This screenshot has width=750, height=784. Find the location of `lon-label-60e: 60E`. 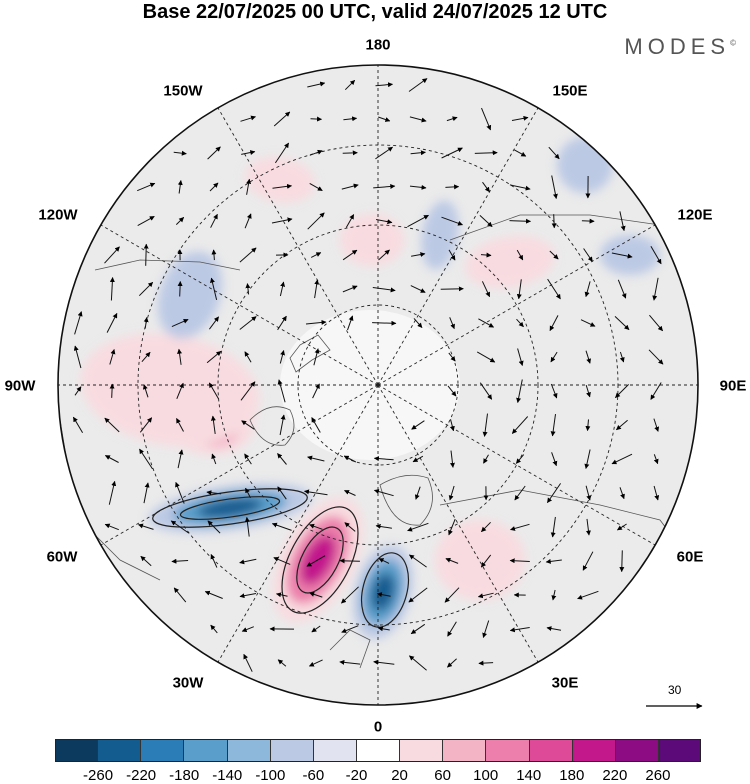

lon-label-60e: 60E is located at coordinates (690, 557).